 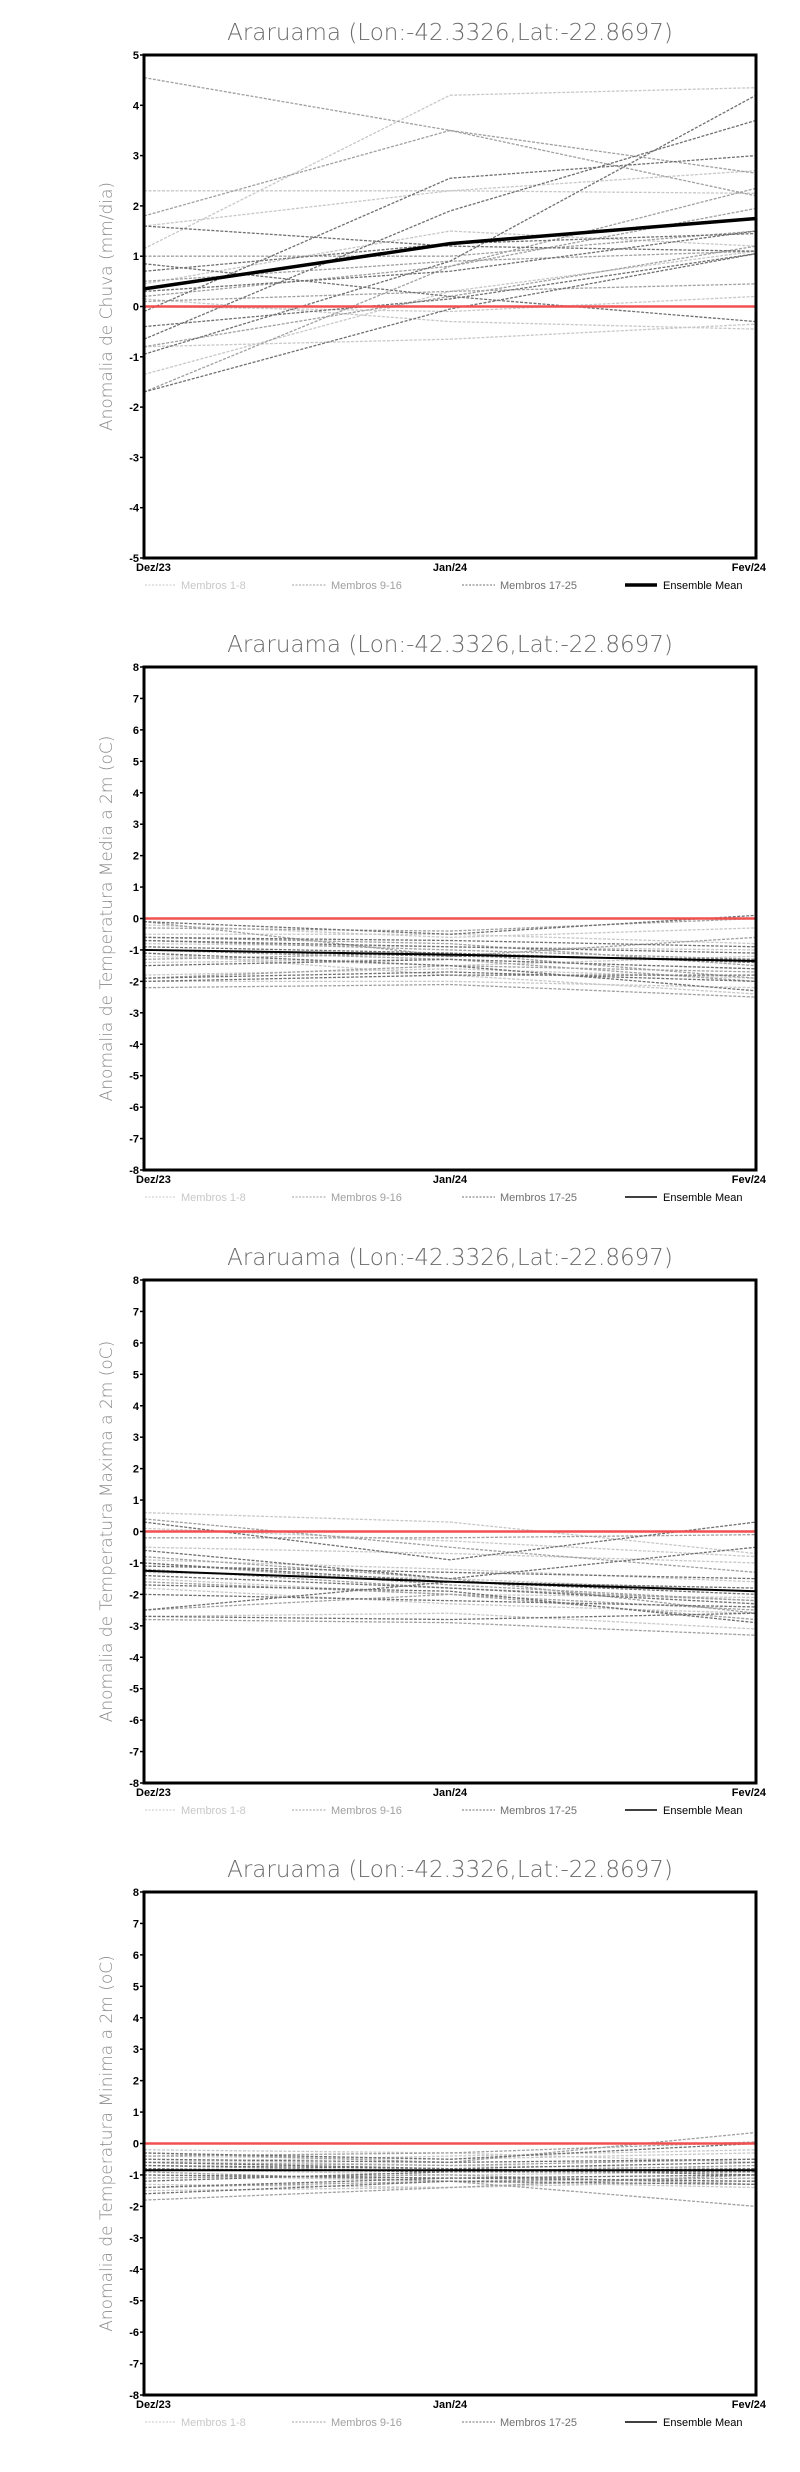 What do you see at coordinates (134, 1140) in the screenshot?
I see `y-tick-label: -7` at bounding box center [134, 1140].